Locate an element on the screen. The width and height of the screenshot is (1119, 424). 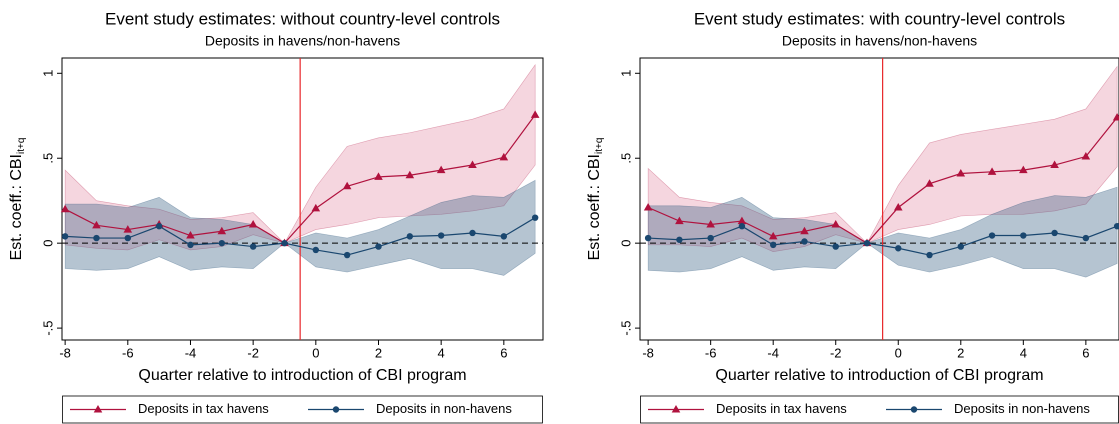
legend-label: Deposits in non-havens is located at coordinates (1022, 408).